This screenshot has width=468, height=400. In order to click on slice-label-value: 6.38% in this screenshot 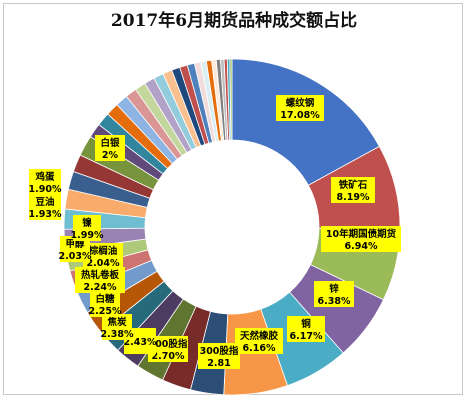, I will do `click(334, 301)`.